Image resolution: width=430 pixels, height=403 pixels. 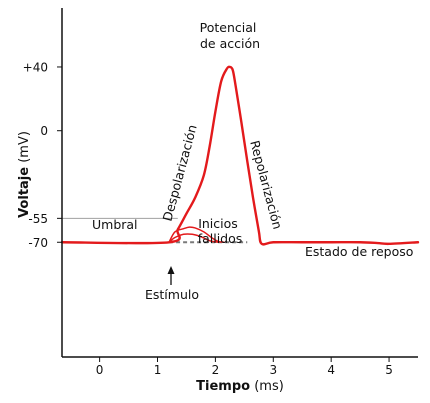 I want to click on x-axis-ticks: 0 1 2 3 4 5, so click(x=244, y=367).